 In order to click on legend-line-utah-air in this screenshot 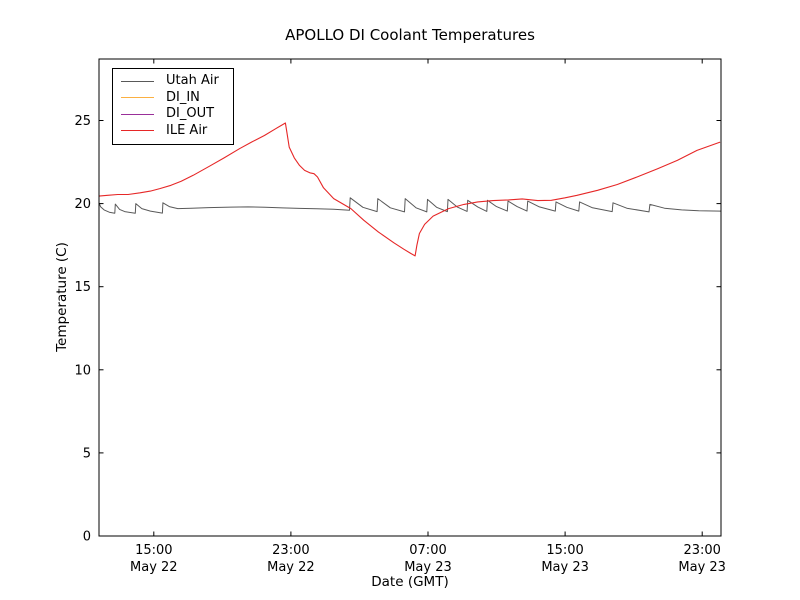, I will do `click(137, 81)`.